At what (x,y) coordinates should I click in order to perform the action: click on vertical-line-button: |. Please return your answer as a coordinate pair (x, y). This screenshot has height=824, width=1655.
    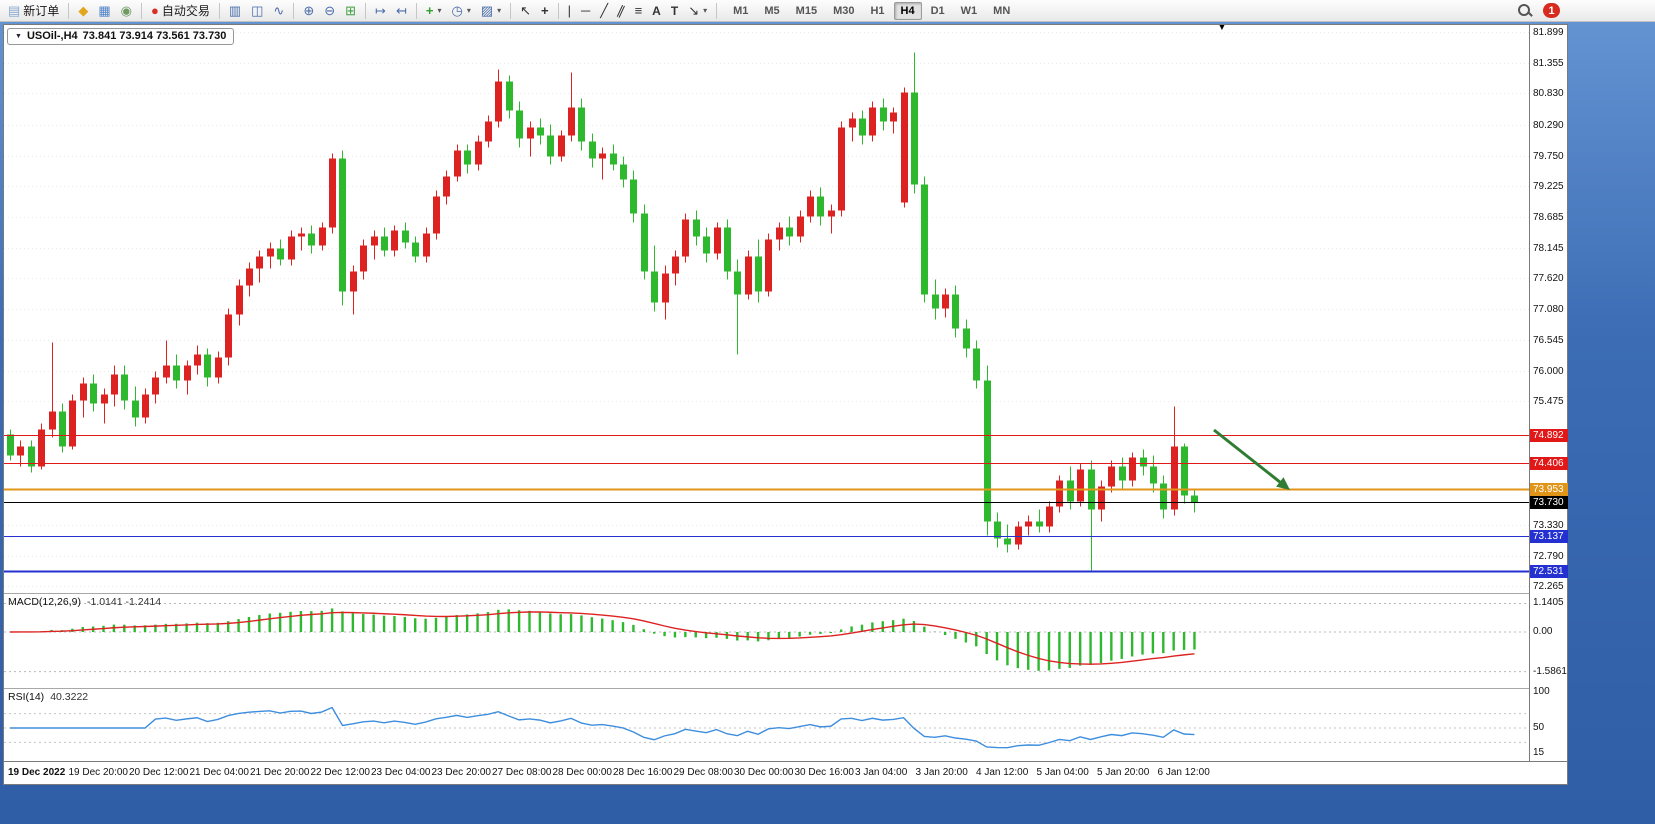
    Looking at the image, I should click on (569, 11).